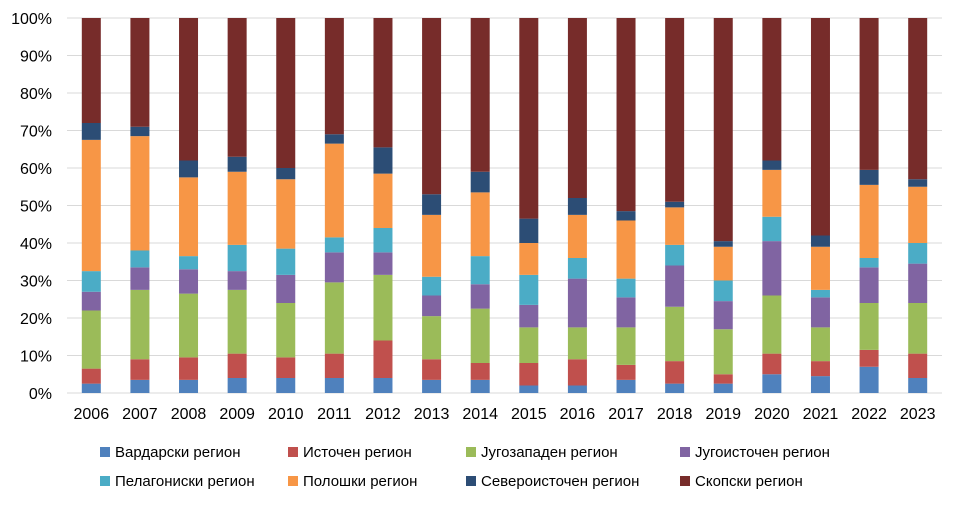 The image size is (960, 509). What do you see at coordinates (772, 414) in the screenshot?
I see `x-tick-label: 2020` at bounding box center [772, 414].